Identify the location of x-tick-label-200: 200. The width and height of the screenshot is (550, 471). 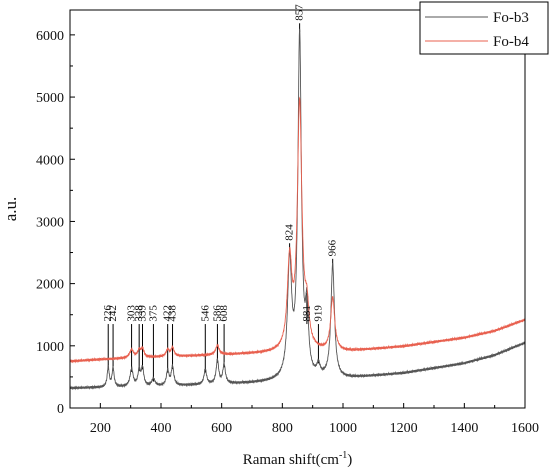
(100, 428).